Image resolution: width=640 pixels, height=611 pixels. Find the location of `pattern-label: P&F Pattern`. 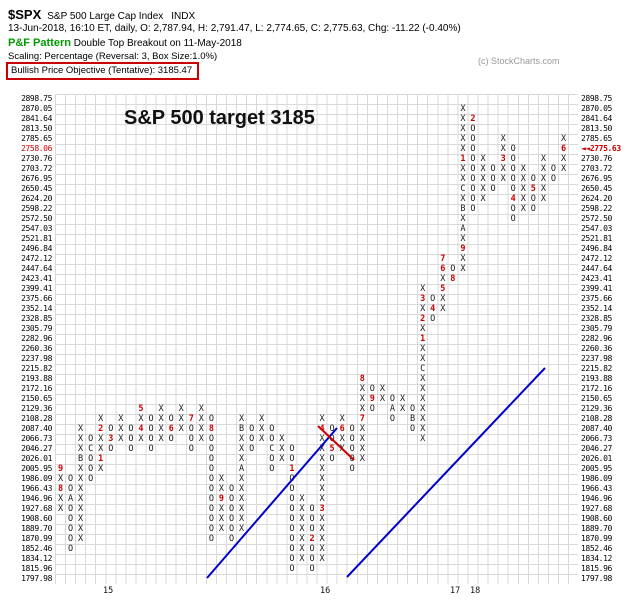

pattern-label: P&F Pattern is located at coordinates (39, 43).